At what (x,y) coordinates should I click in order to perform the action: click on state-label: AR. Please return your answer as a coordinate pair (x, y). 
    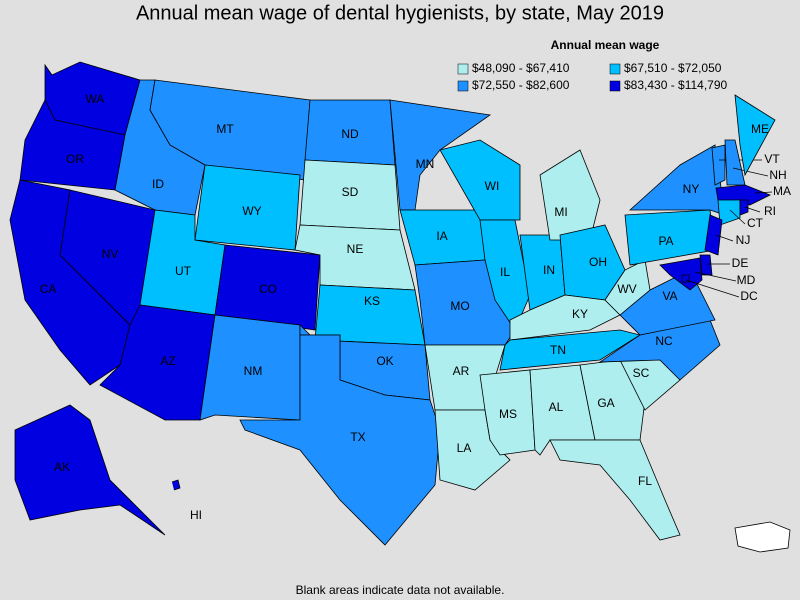
    Looking at the image, I should click on (461, 371).